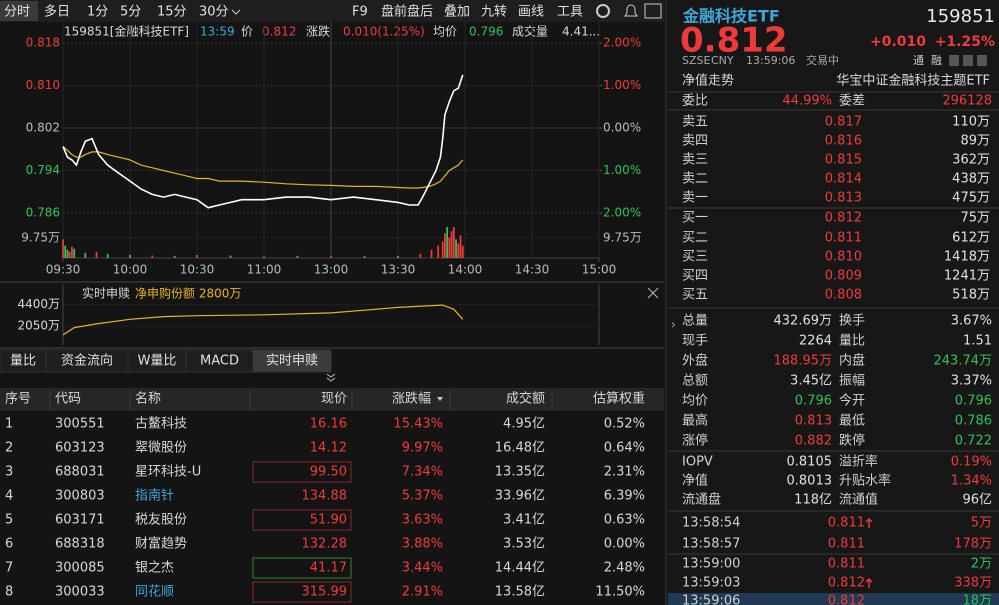 This screenshot has height=605, width=999. I want to click on book-label: 买四, so click(695, 276).